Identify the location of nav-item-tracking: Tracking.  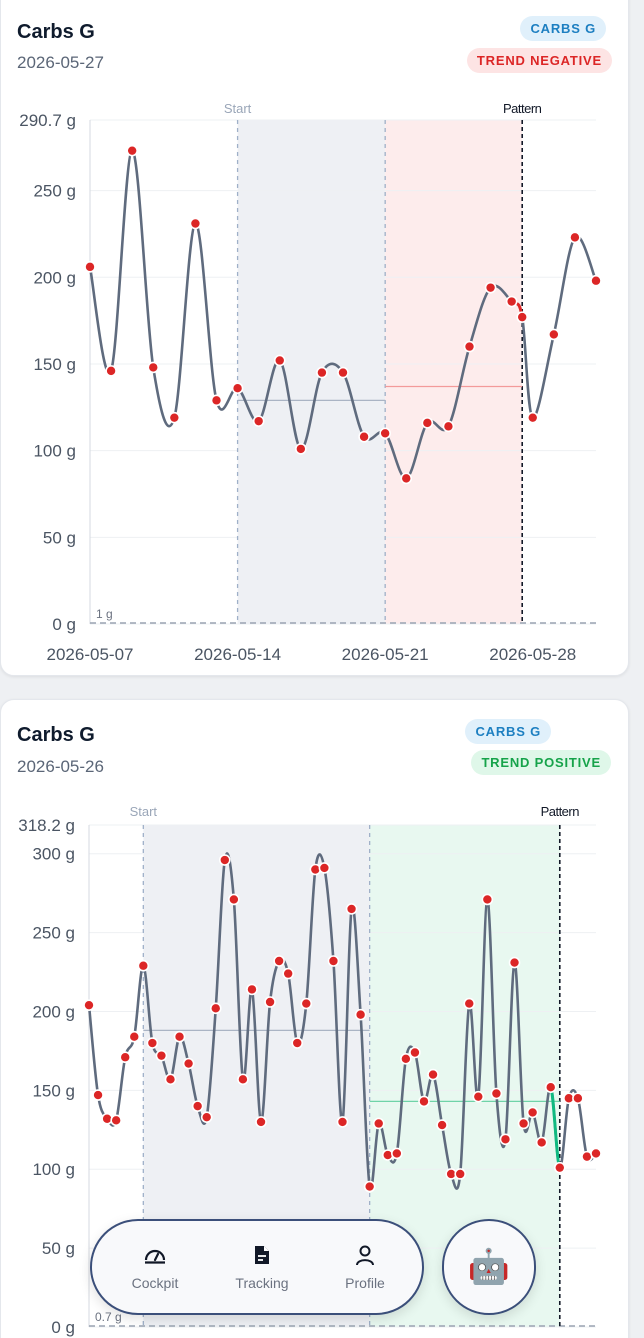
(262, 1267).